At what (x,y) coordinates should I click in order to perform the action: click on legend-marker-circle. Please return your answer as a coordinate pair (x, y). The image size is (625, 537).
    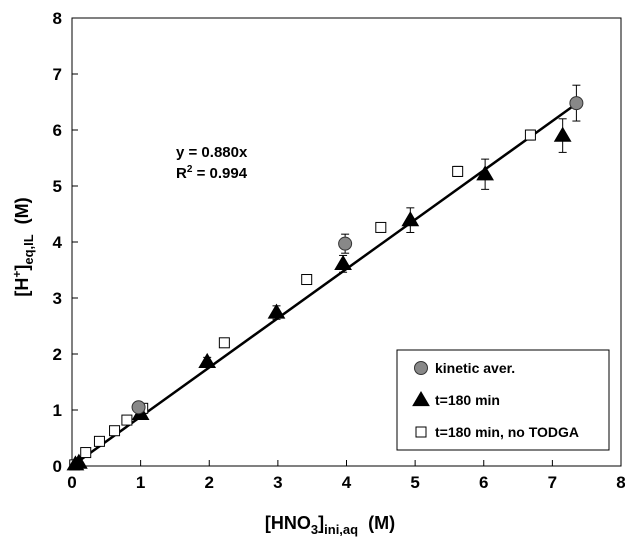
    Looking at the image, I should click on (421, 368).